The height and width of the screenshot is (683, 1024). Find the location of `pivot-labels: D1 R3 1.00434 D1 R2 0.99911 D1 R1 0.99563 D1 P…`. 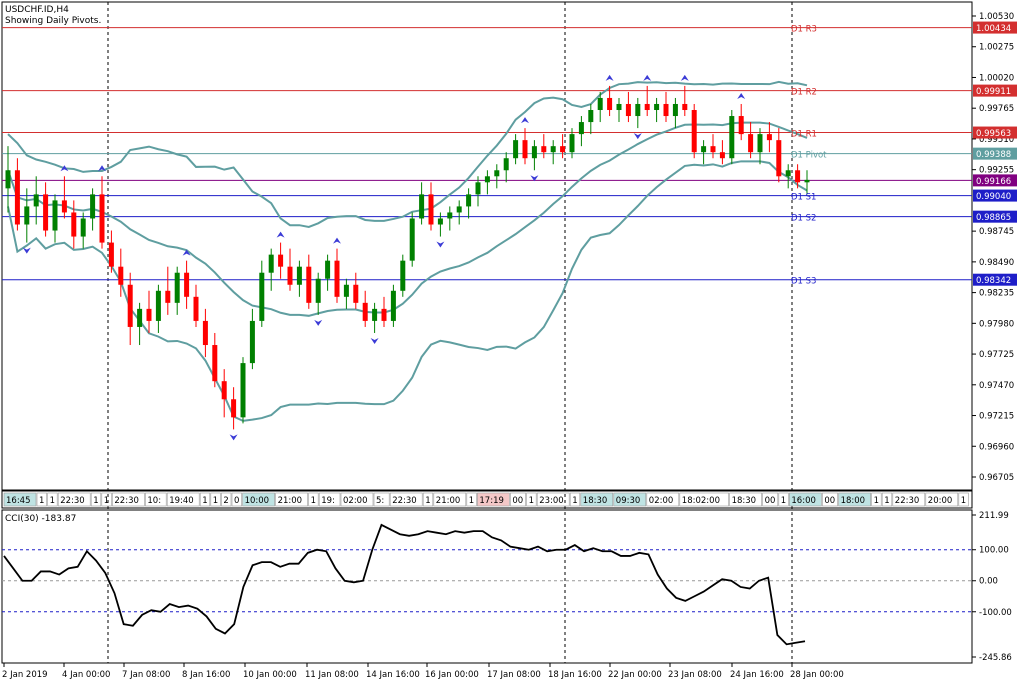

pivot-labels: D1 R3 1.00434 D1 R2 0.99911 D1 R1 0.99563 D1 P… is located at coordinates (904, 154).